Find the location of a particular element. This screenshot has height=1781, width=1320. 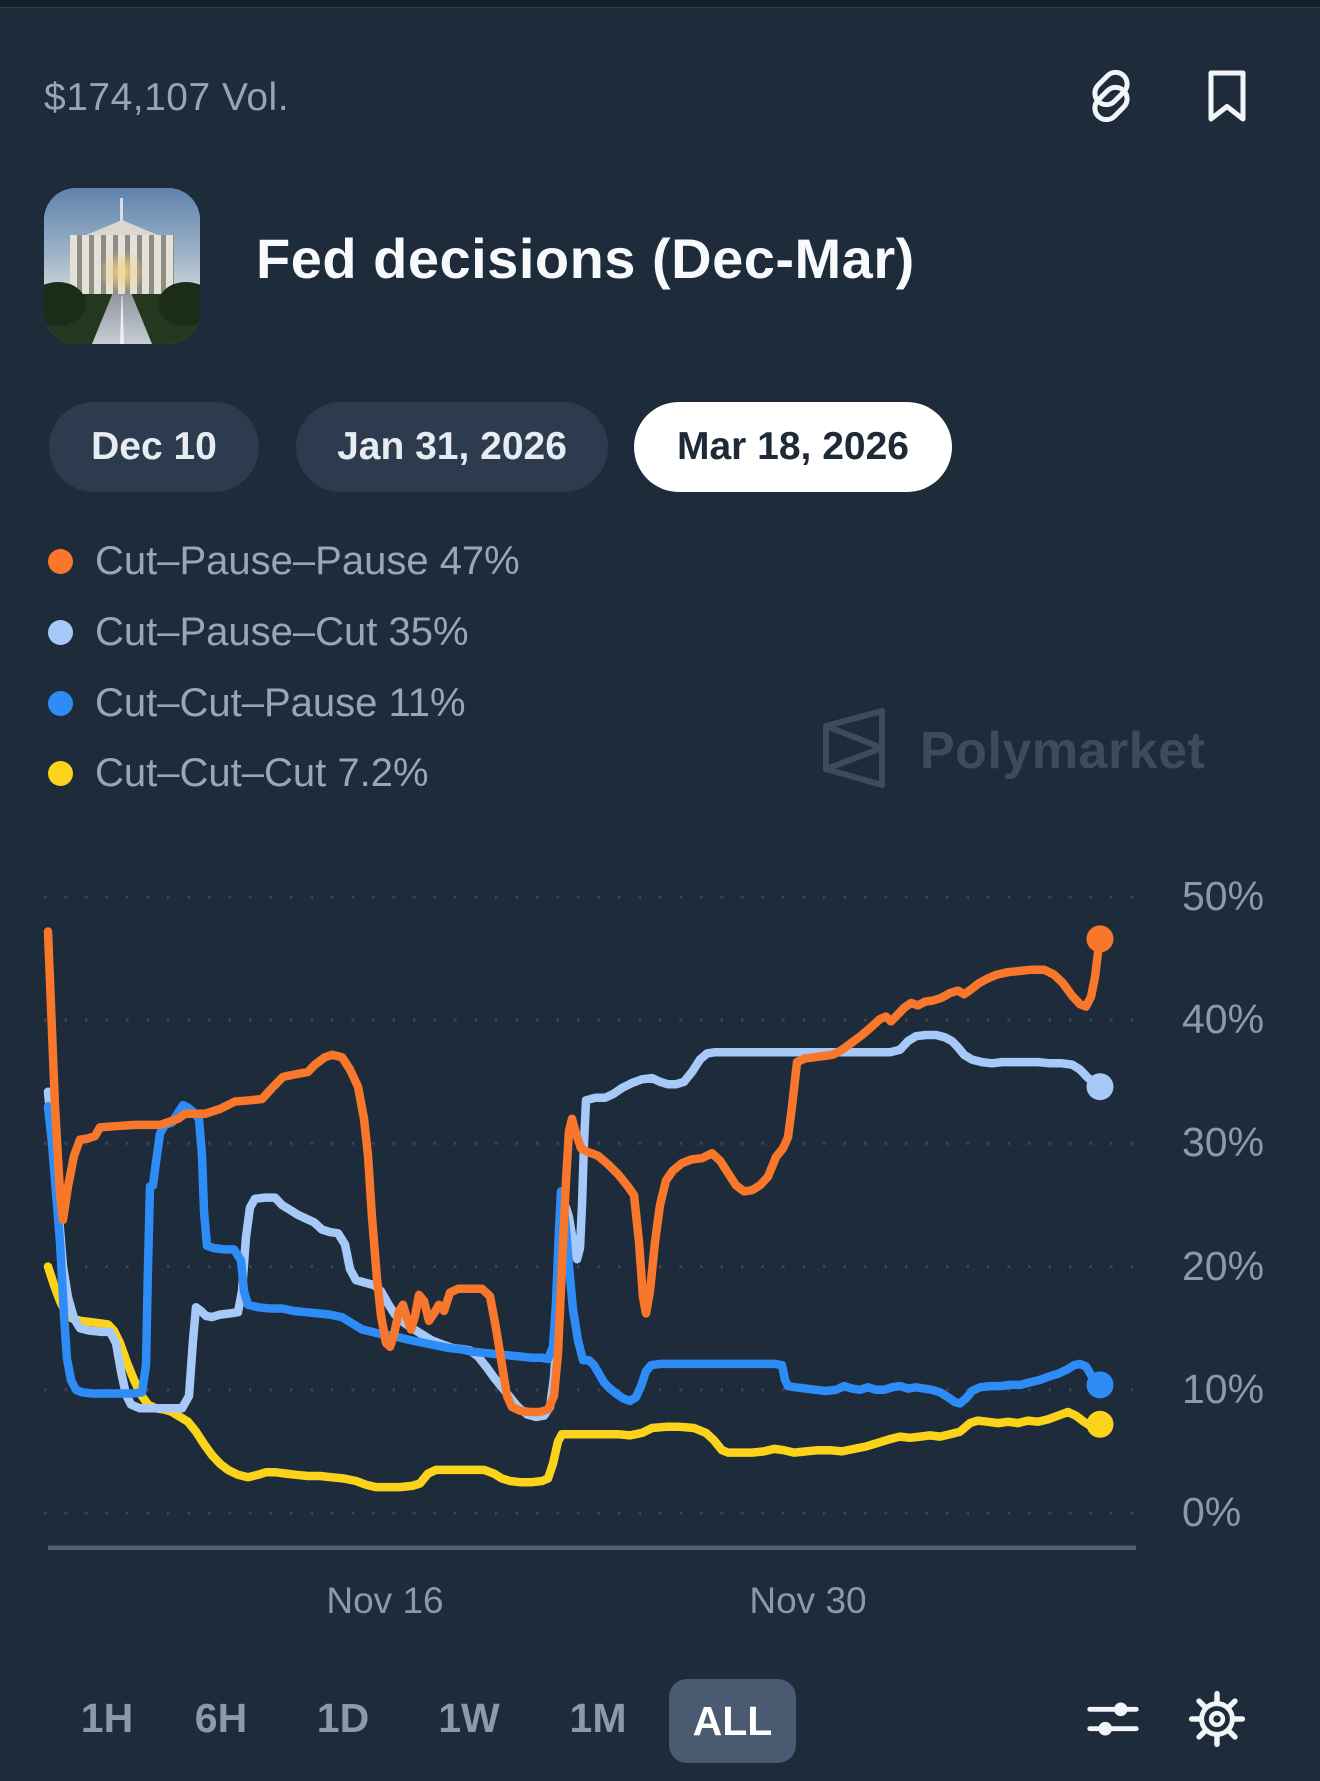

watermark-text: Polymarket is located at coordinates (1063, 750).